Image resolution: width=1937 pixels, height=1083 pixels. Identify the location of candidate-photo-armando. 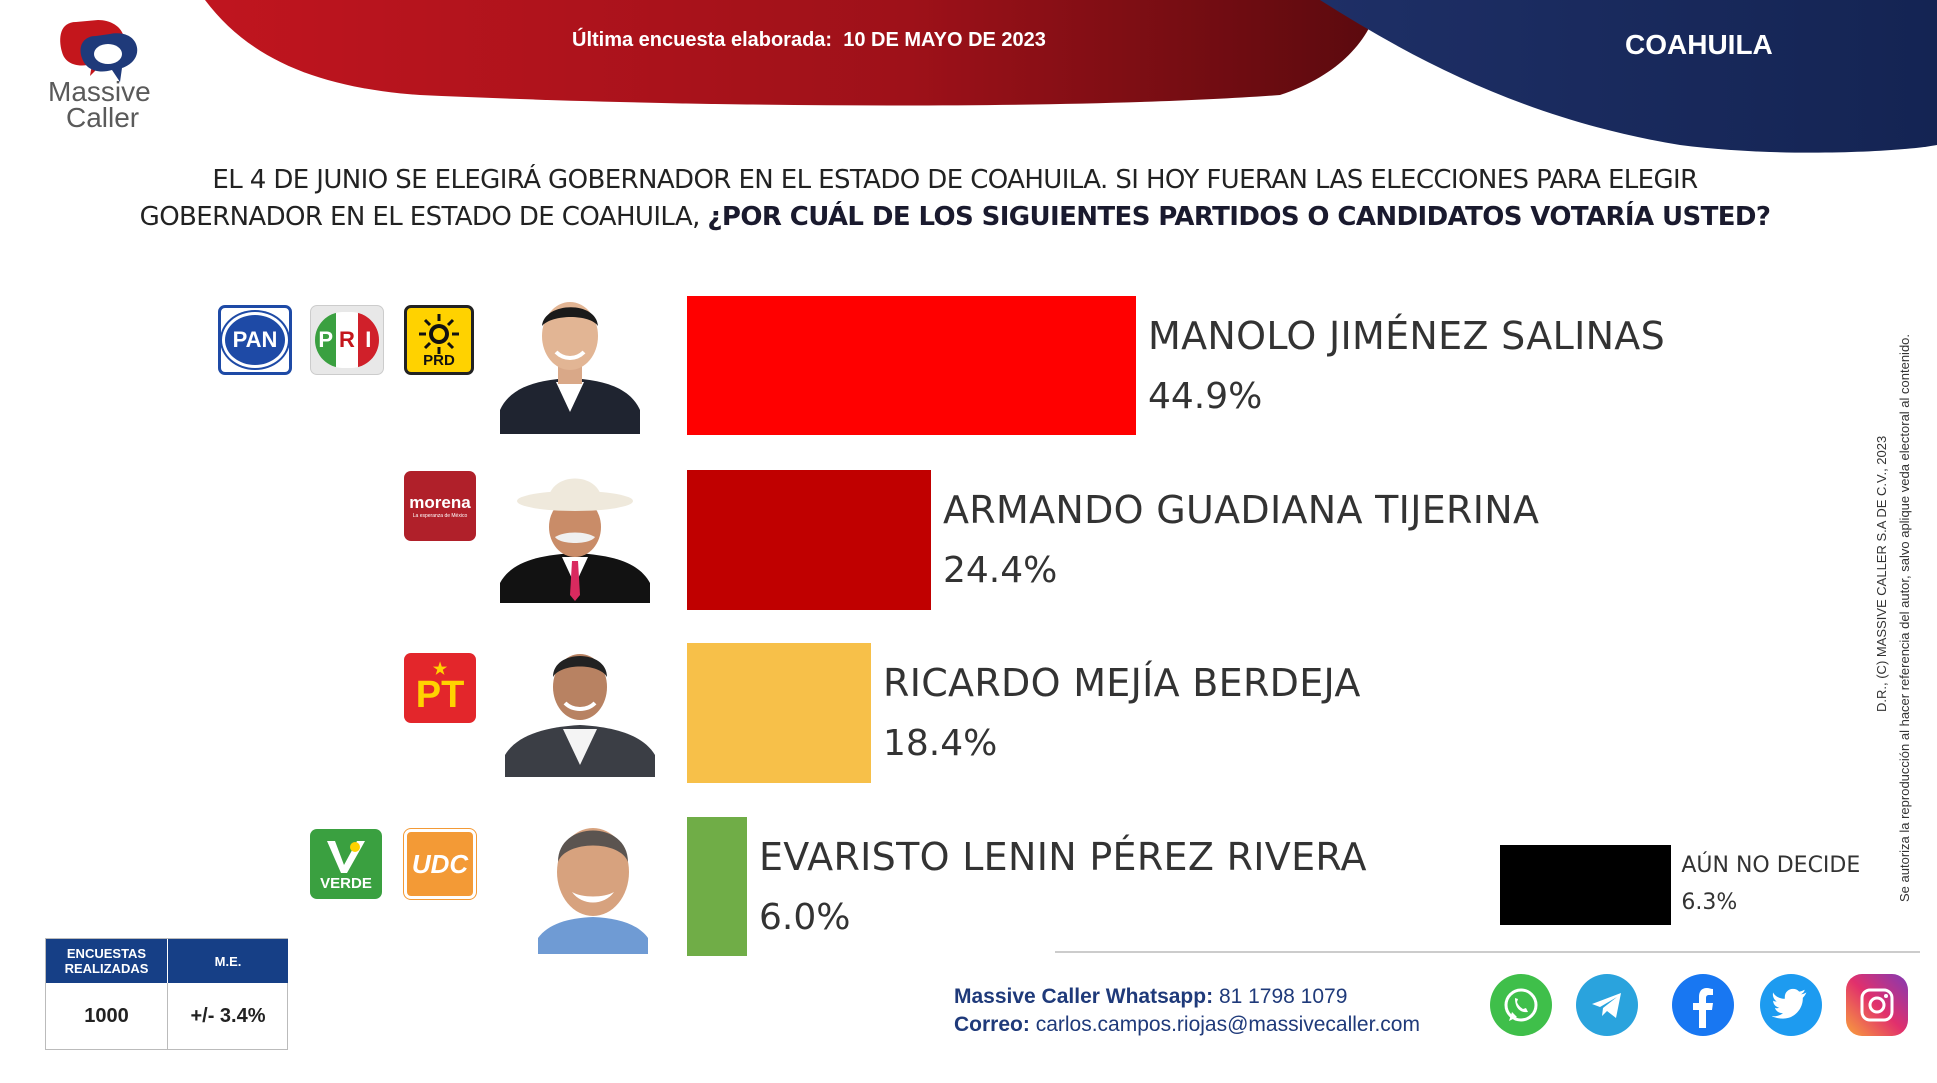
(575, 534).